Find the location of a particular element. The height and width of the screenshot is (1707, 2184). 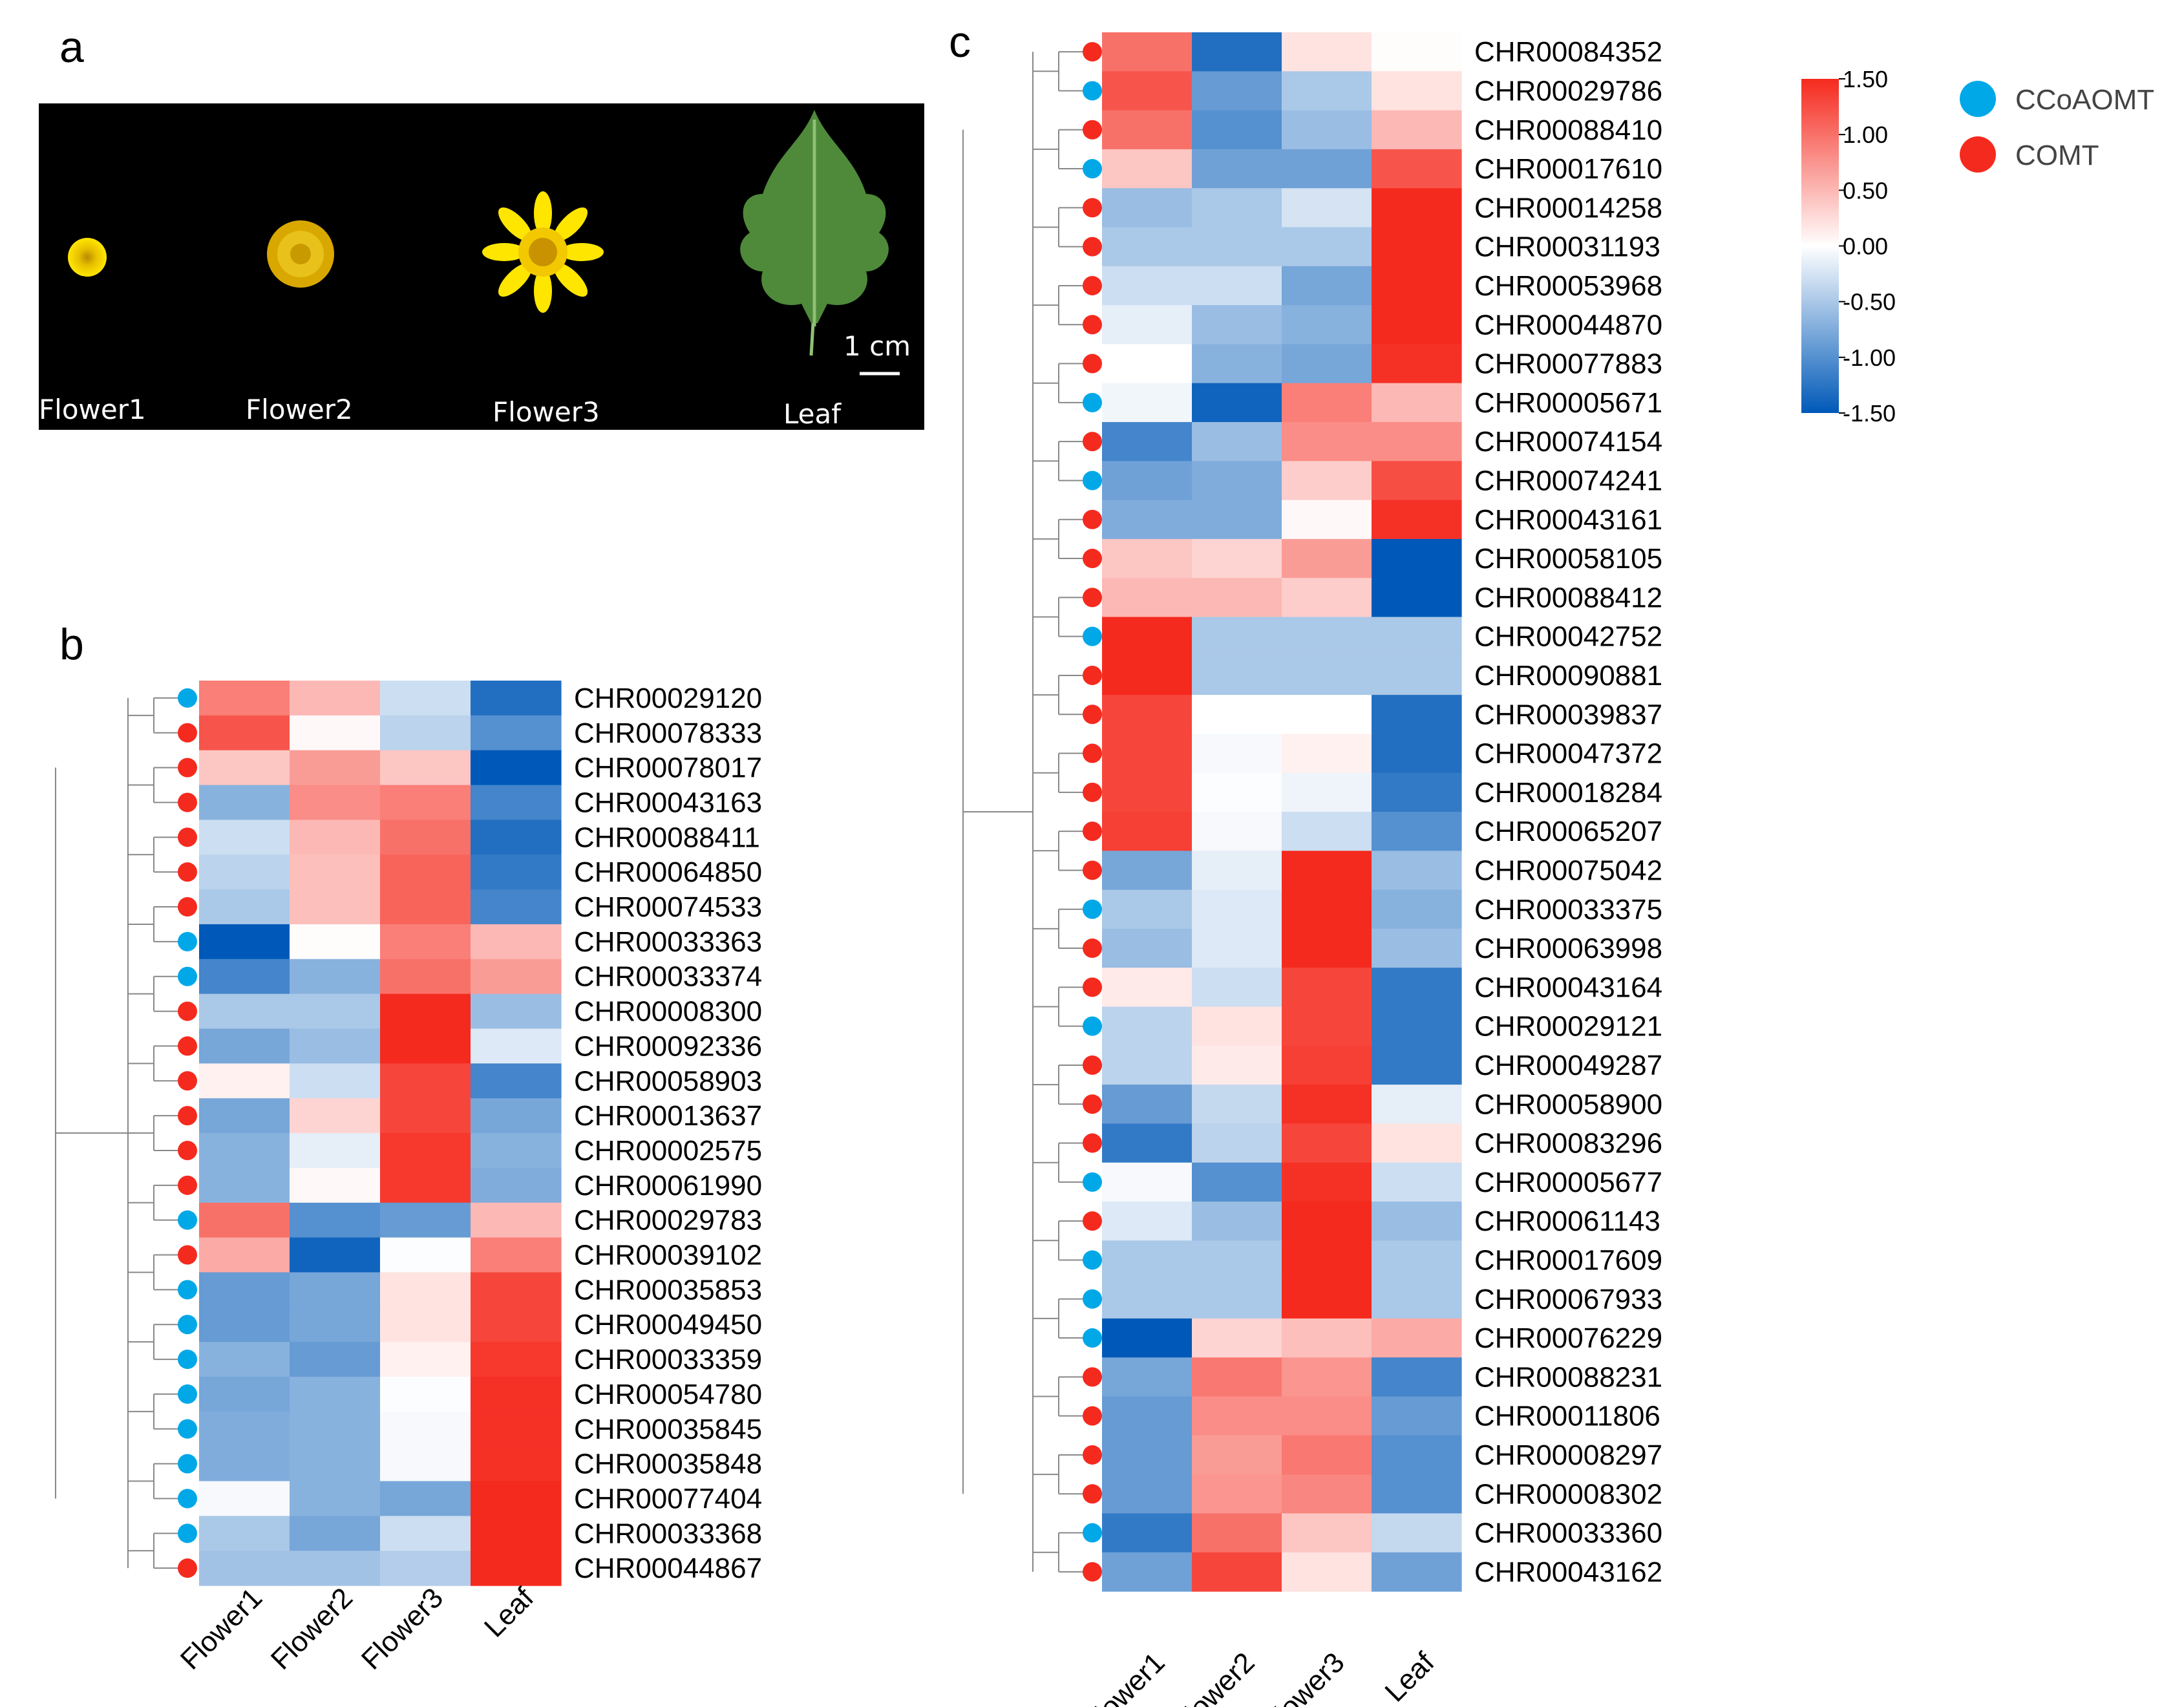

row-label: CHR00058903 is located at coordinates (668, 1081).